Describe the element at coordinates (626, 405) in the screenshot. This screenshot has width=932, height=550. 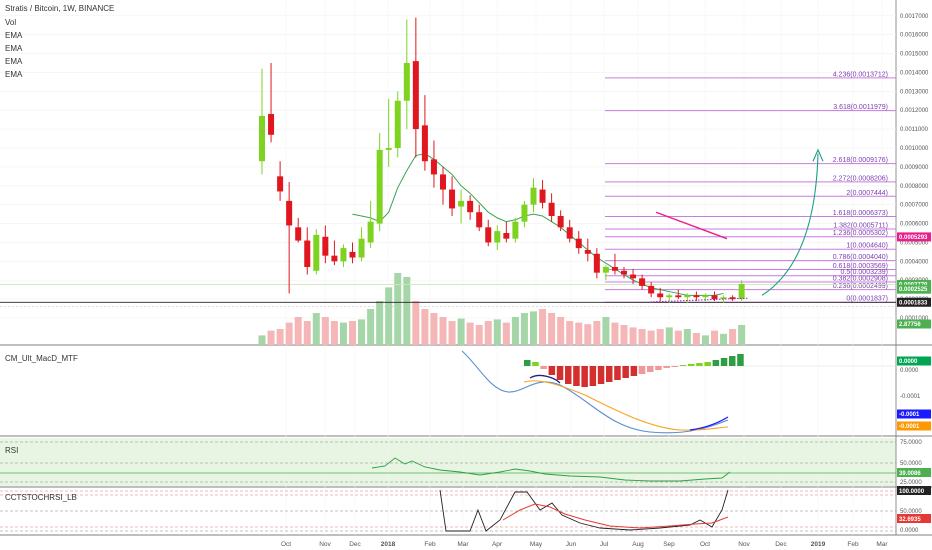
I see `signal-line` at that location.